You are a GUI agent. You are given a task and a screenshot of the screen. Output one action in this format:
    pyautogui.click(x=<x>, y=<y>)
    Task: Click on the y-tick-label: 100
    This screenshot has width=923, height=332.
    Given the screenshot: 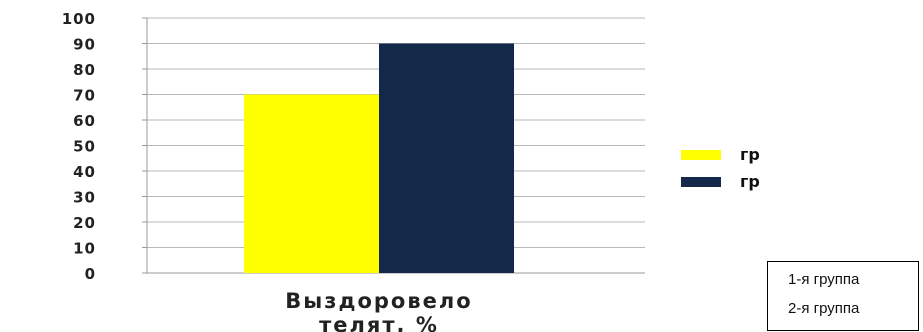 What is the action you would take?
    pyautogui.click(x=79, y=19)
    